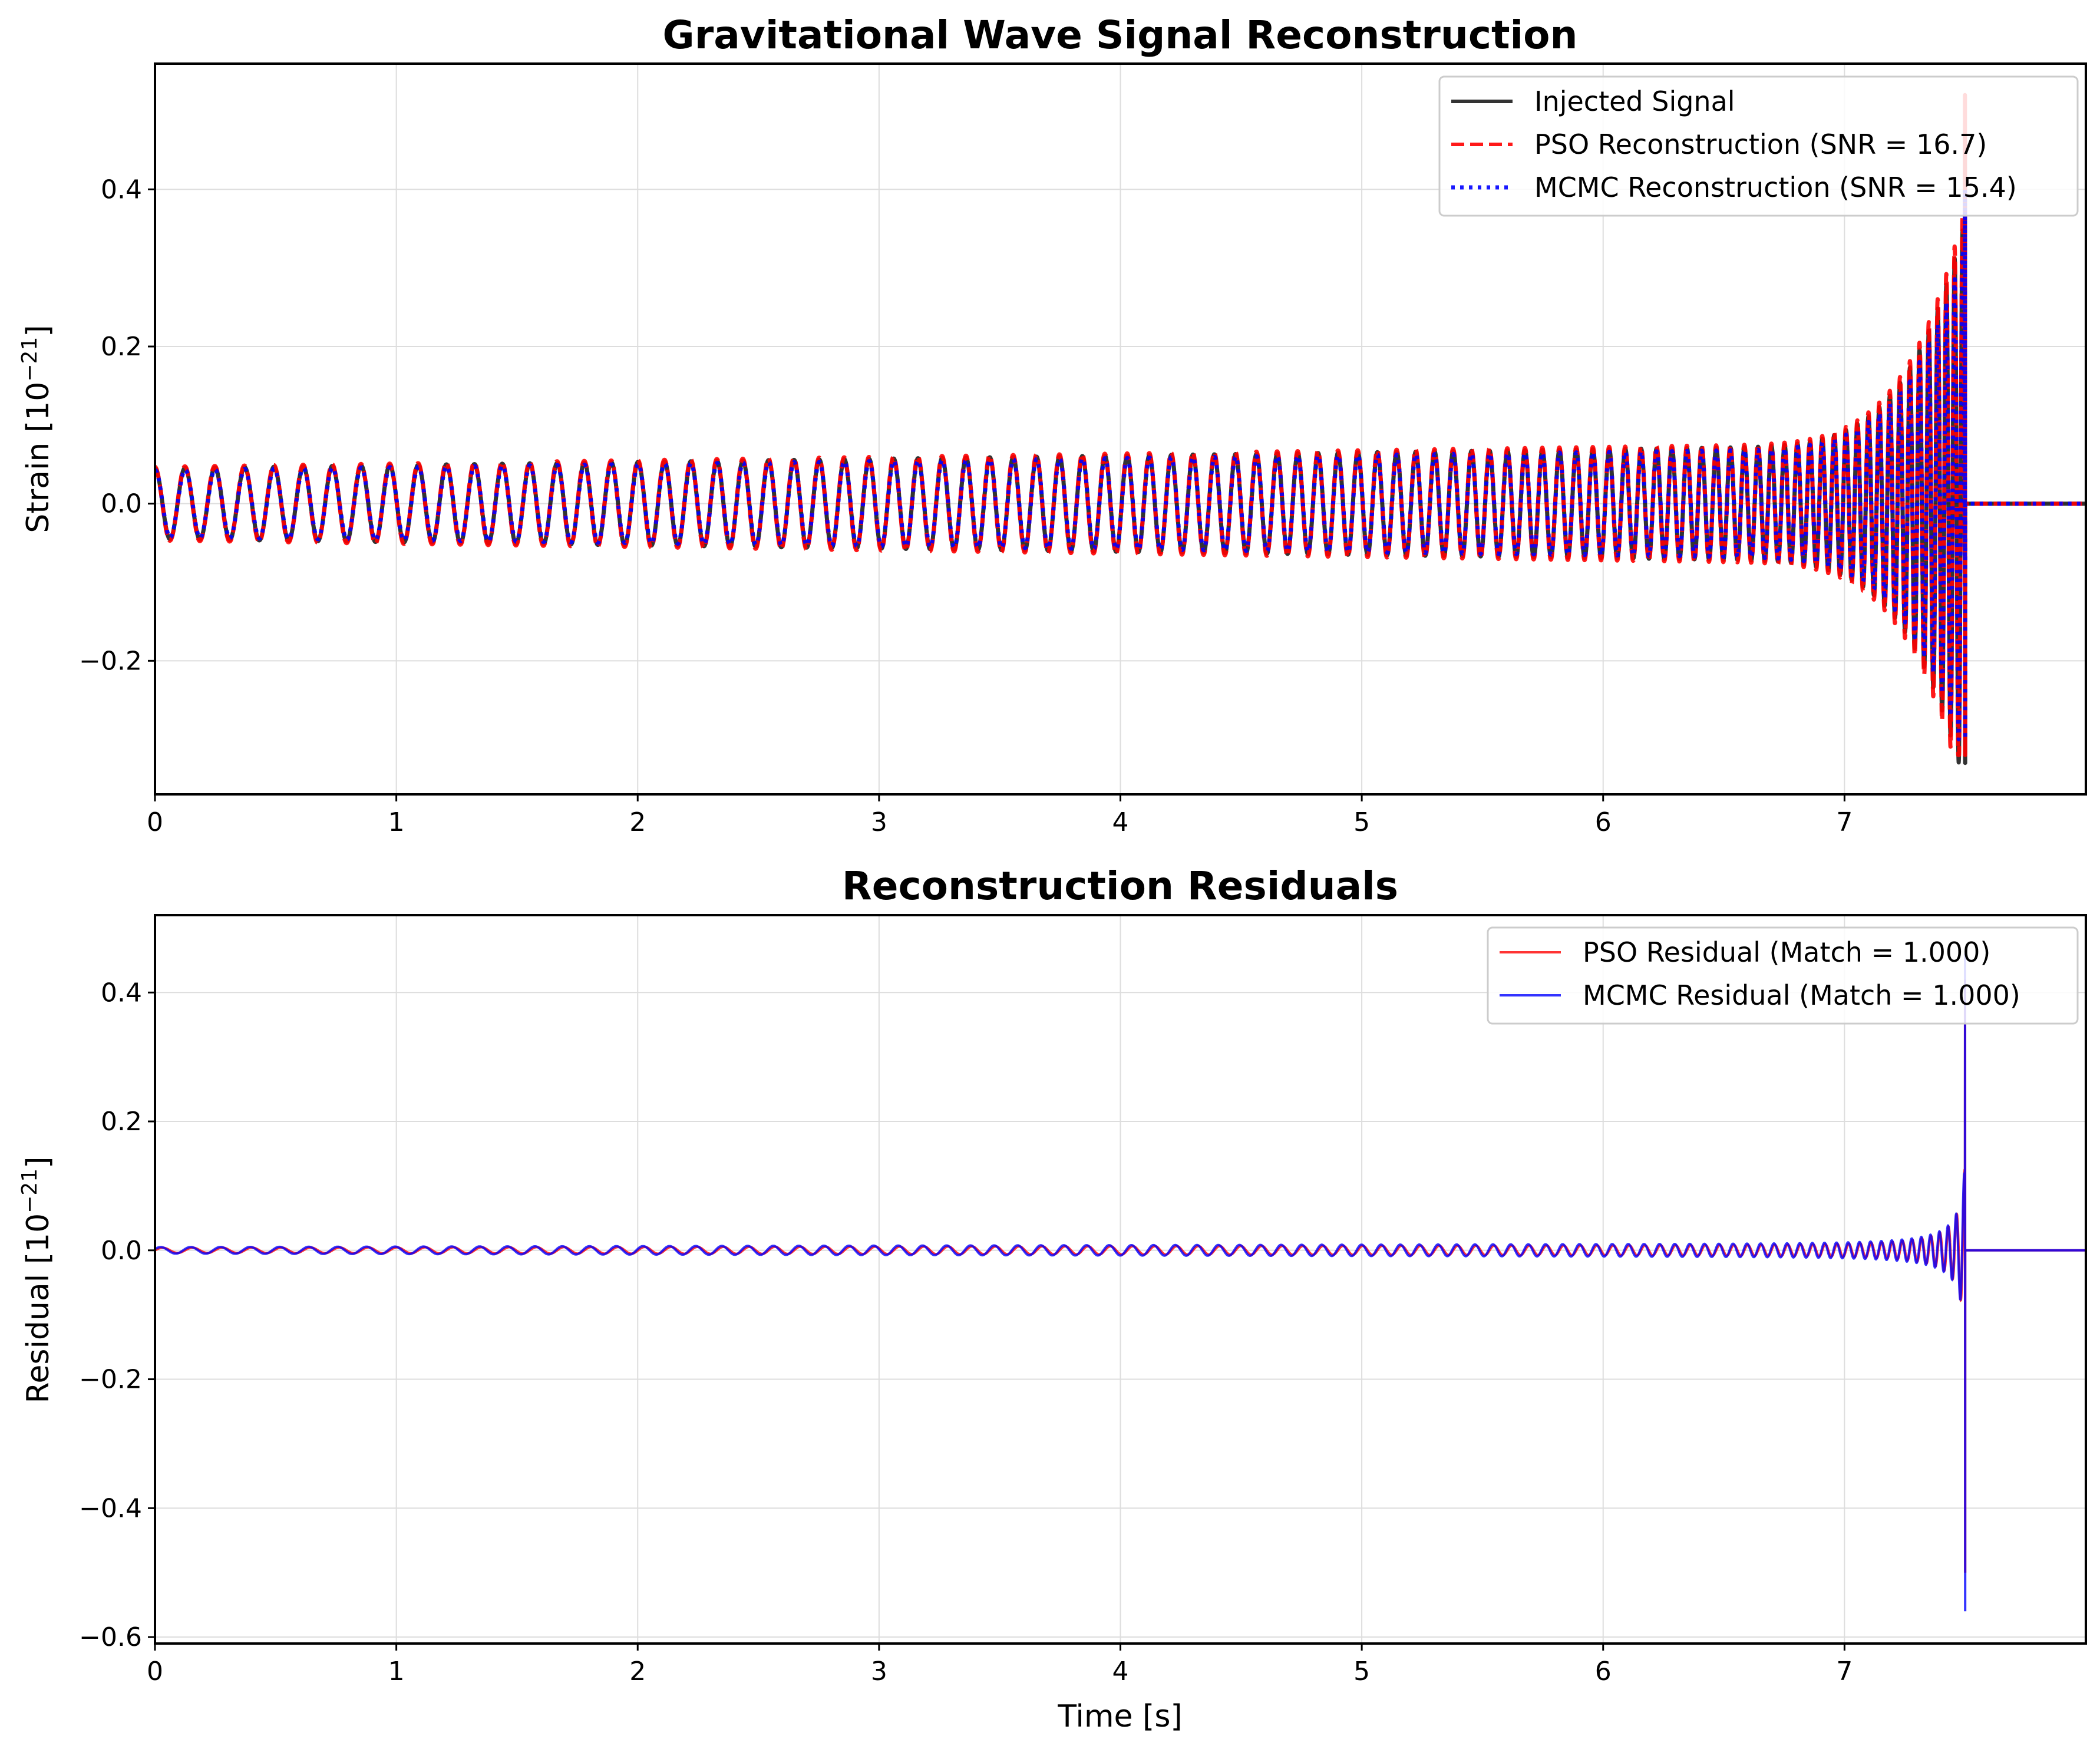 This screenshot has height=1749, width=2100. Describe the element at coordinates (1801, 995) in the screenshot. I see `legend-label-mcmc-residual: MCMC Residual (Match = 1.000)` at that location.